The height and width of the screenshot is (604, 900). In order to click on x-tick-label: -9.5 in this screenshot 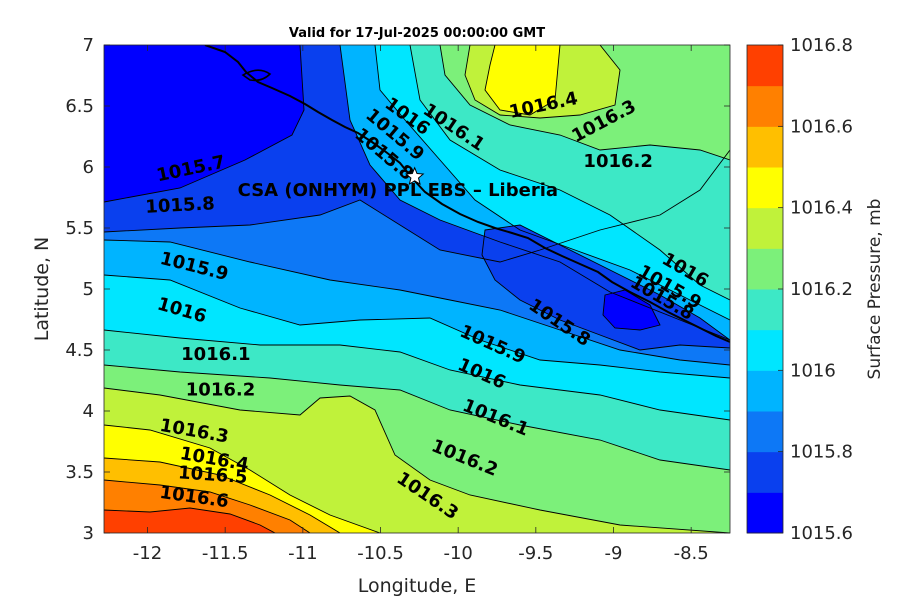, I will do `click(535, 553)`.